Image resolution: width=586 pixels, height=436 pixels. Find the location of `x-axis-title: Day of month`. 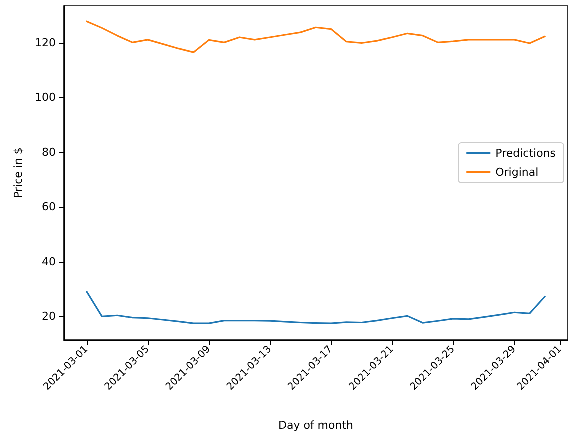

x-axis-title: Day of month is located at coordinates (316, 425).